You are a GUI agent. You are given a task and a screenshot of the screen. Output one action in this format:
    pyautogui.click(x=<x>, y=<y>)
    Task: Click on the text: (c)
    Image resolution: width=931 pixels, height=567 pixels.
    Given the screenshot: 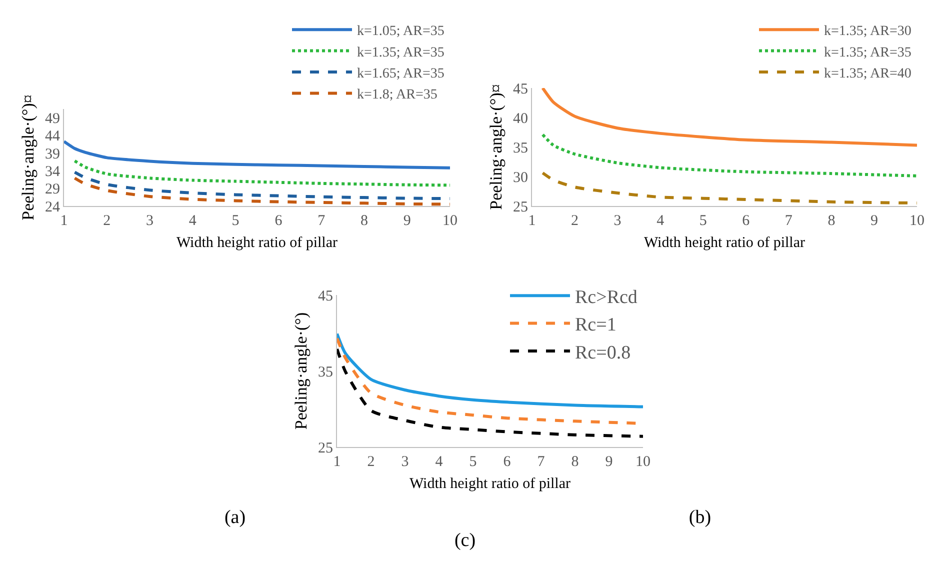 What is the action you would take?
    pyautogui.click(x=465, y=541)
    